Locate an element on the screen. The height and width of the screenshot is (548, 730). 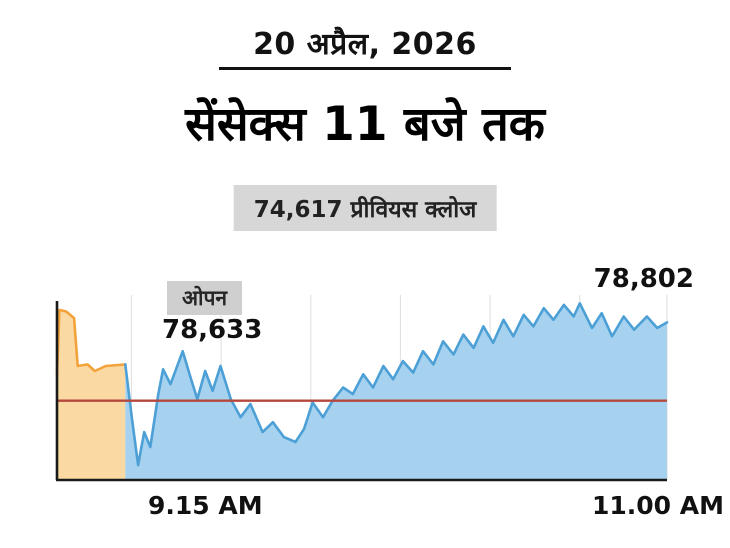
x-axis-label-start: 9.15 AM is located at coordinates (205, 505).